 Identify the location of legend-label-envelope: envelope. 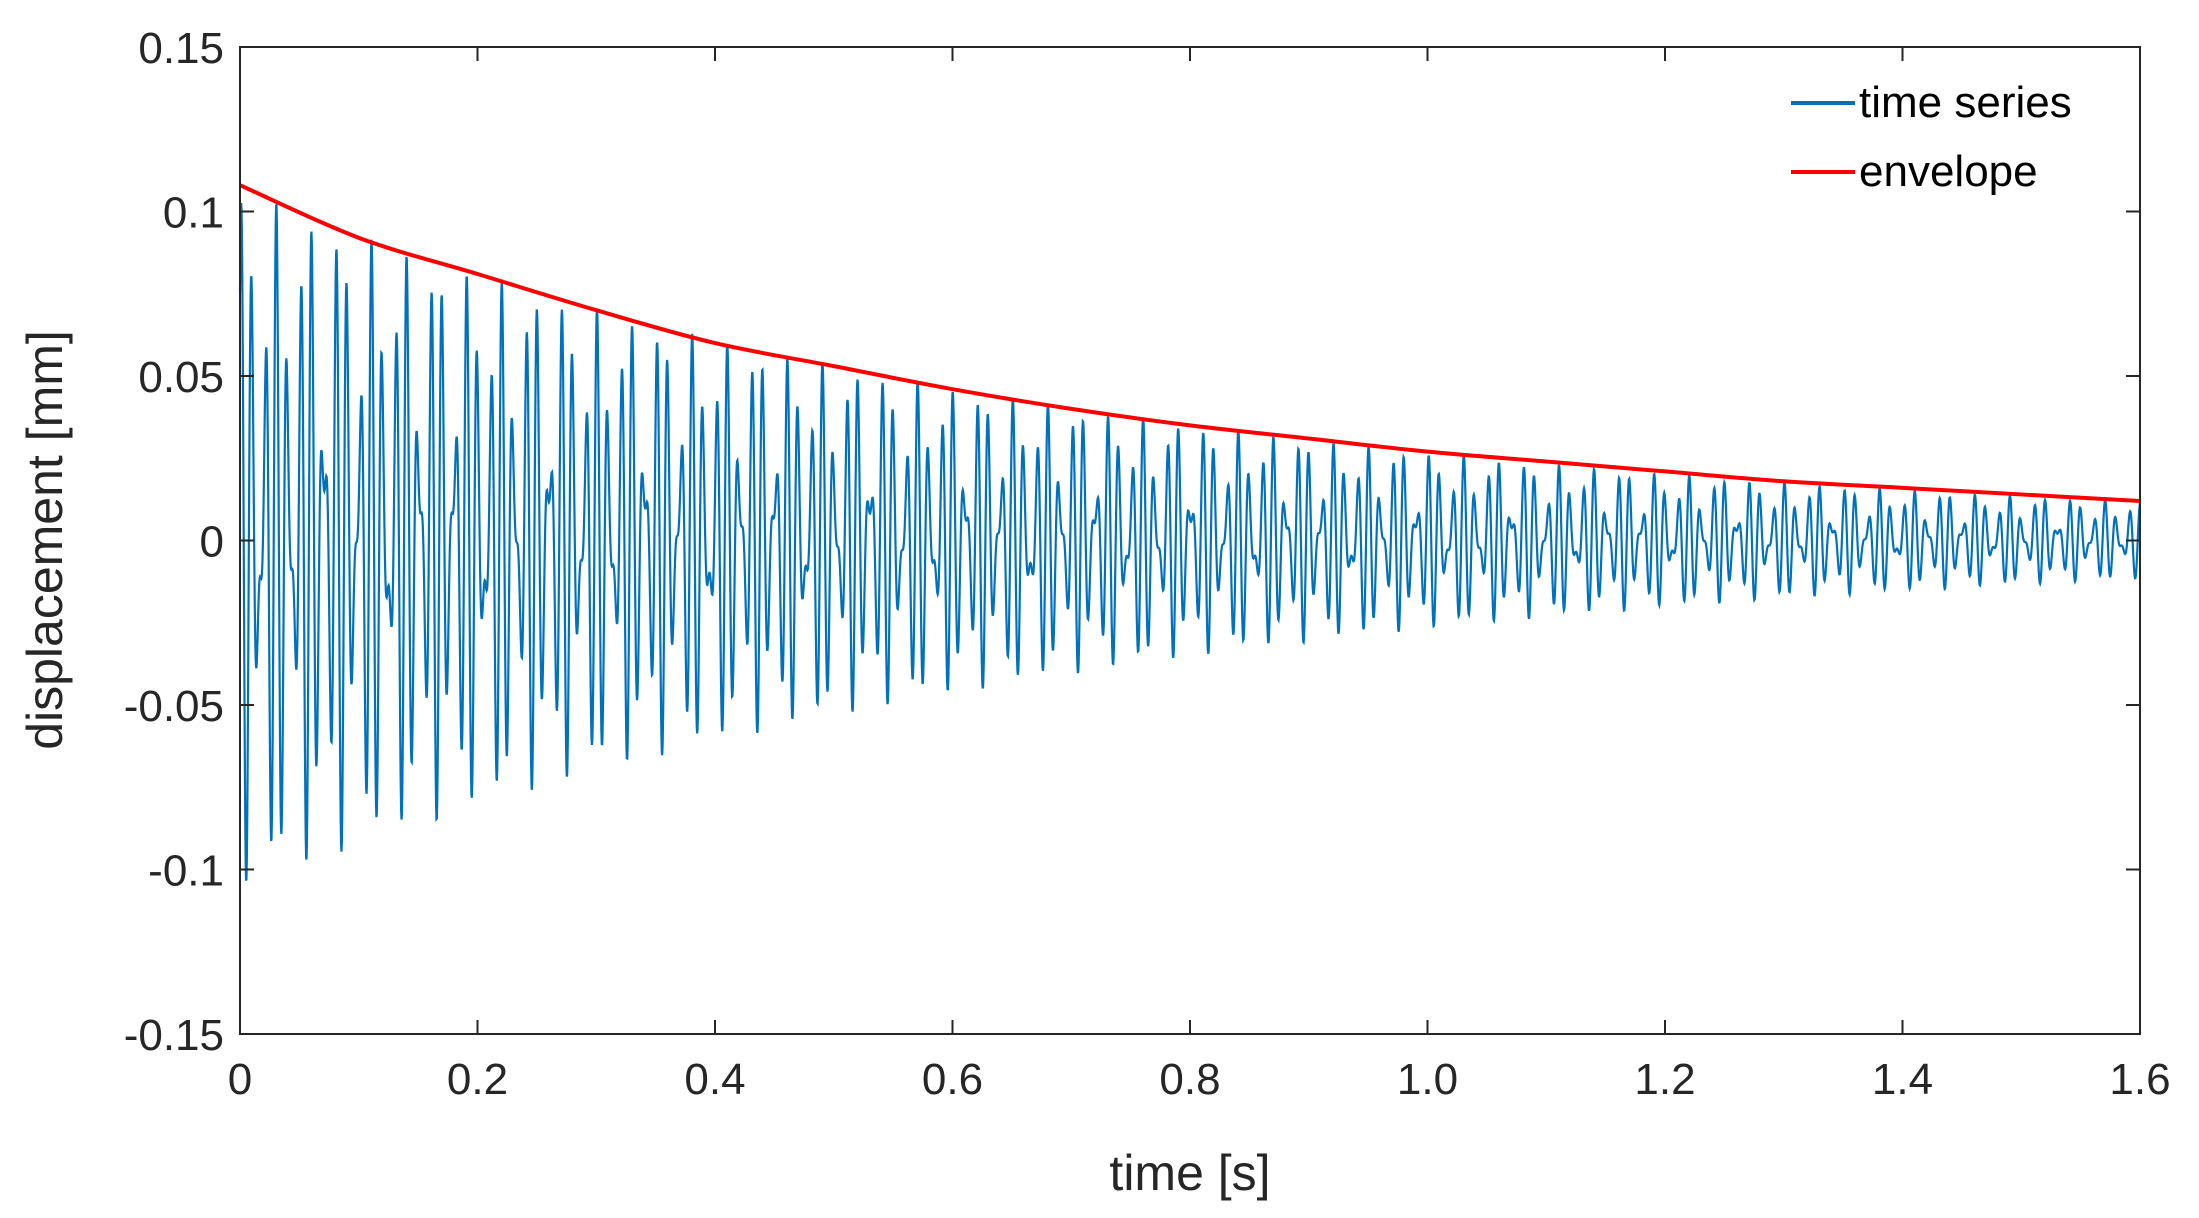
(1948, 171).